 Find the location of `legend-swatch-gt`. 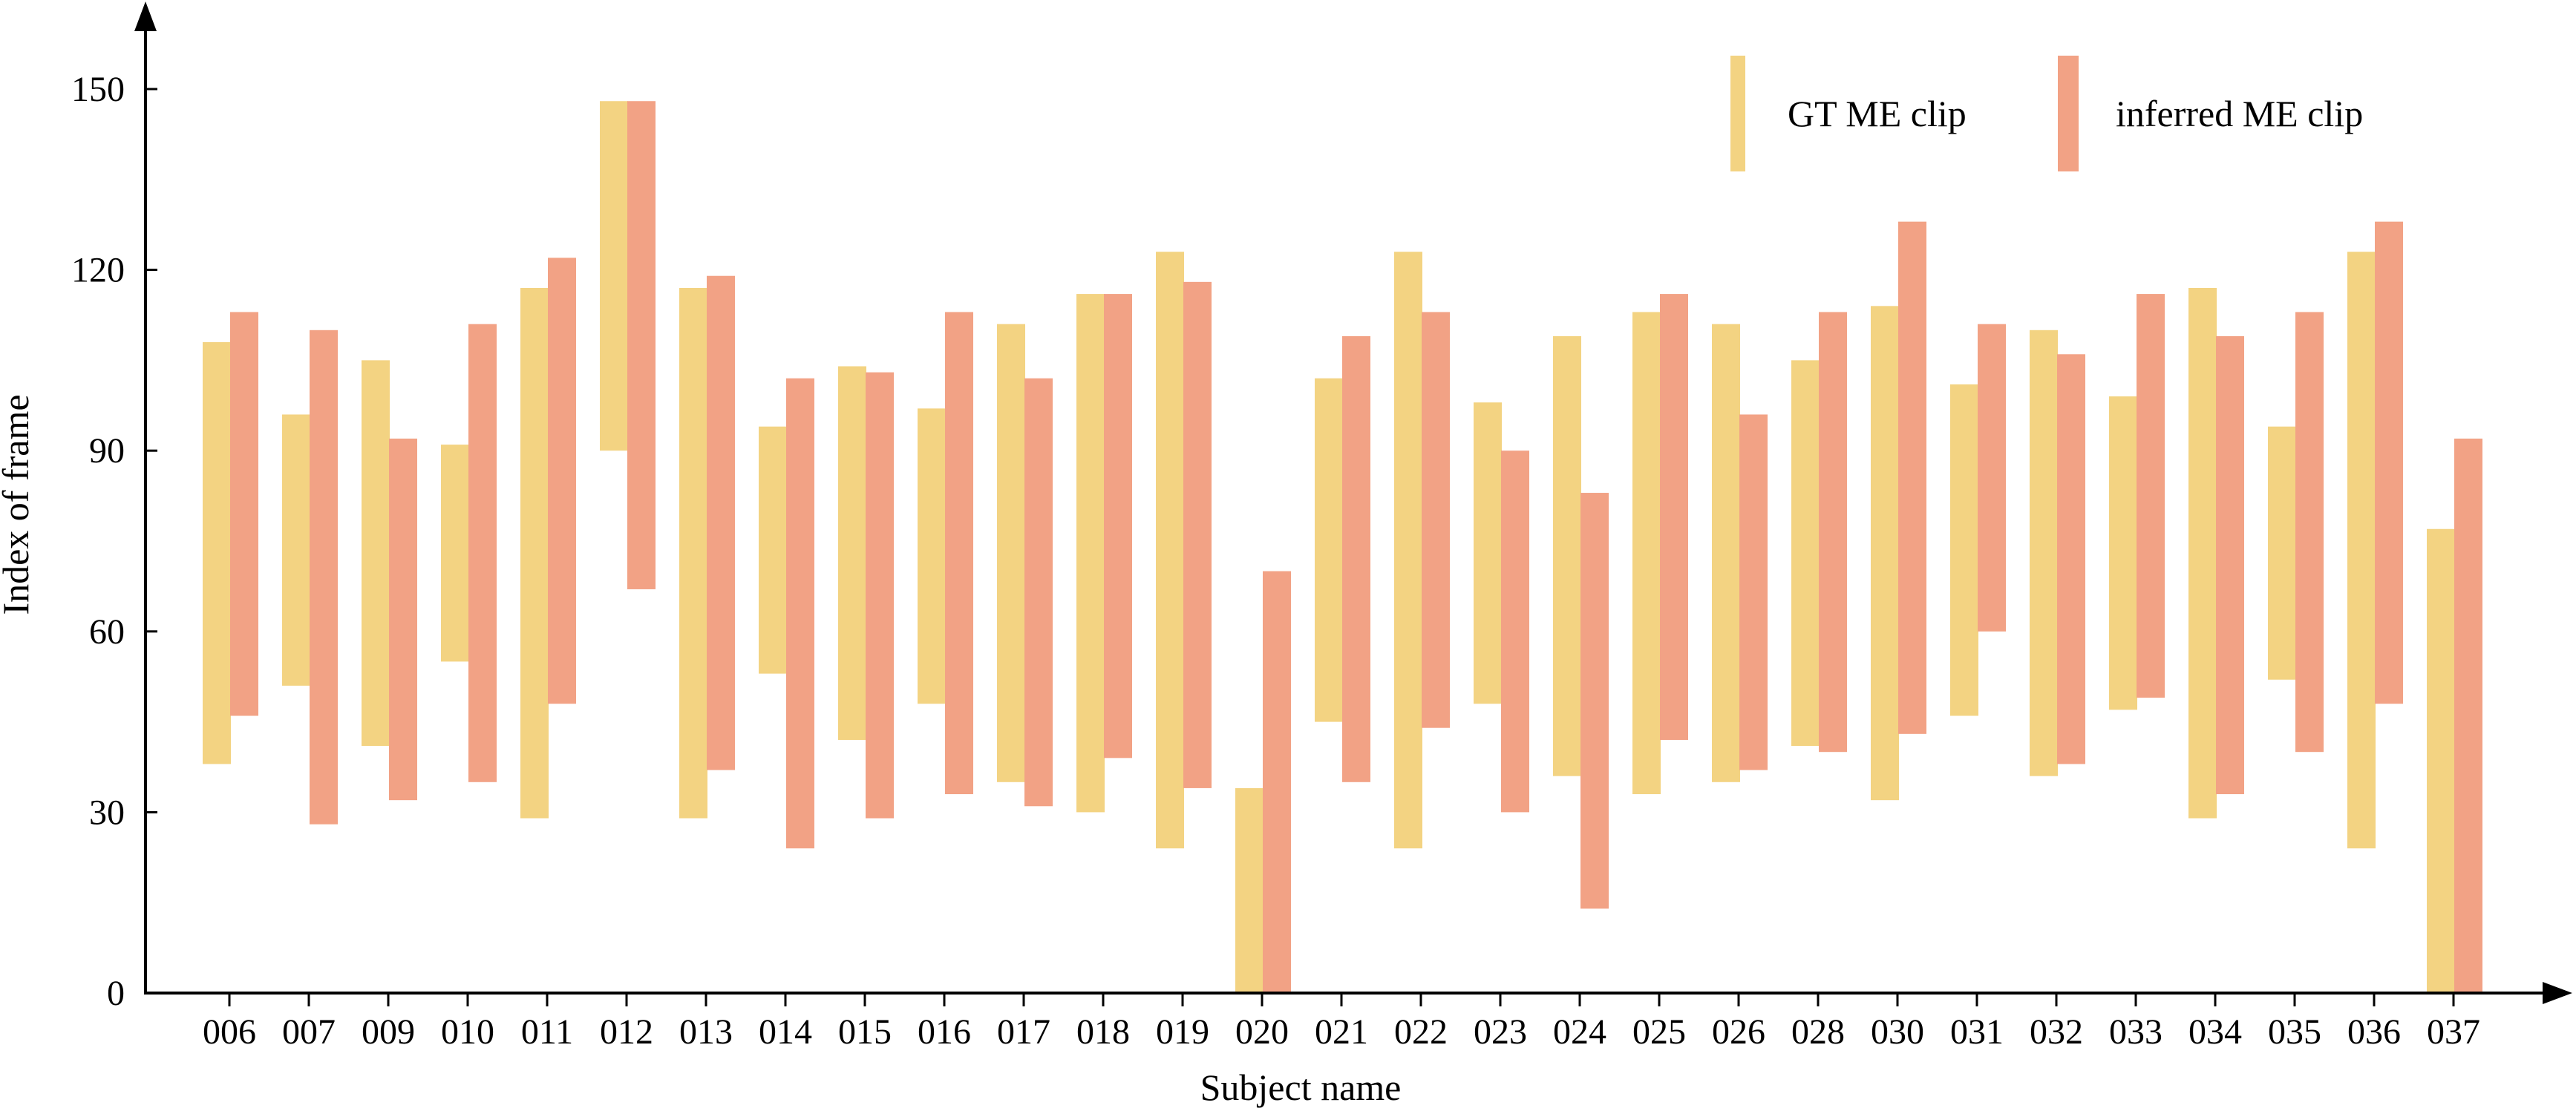

legend-swatch-gt is located at coordinates (1738, 114).